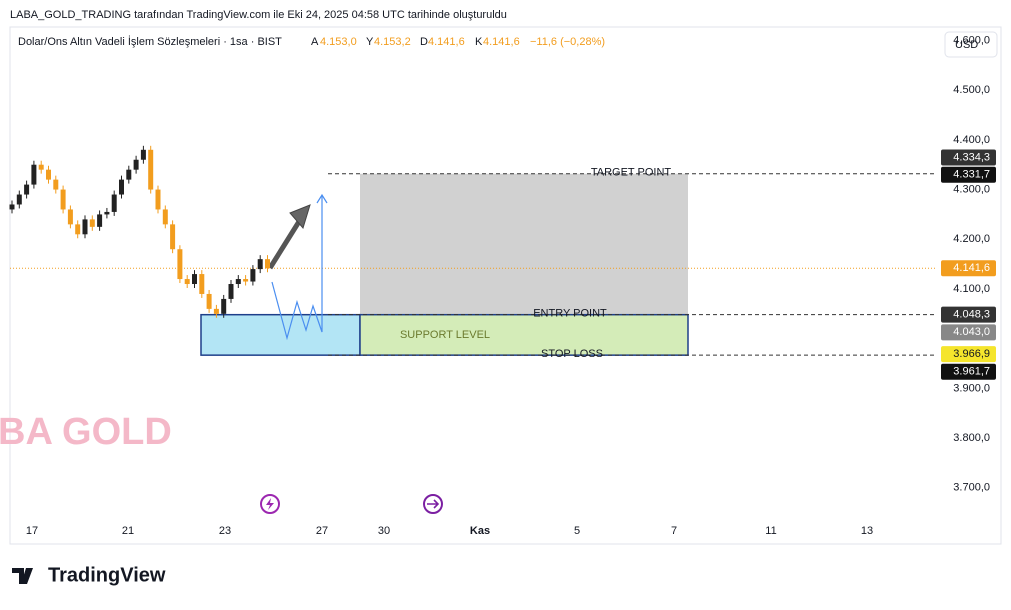 The height and width of the screenshot is (610, 1011). Describe the element at coordinates (139, 231) in the screenshot. I see `candles` at that location.